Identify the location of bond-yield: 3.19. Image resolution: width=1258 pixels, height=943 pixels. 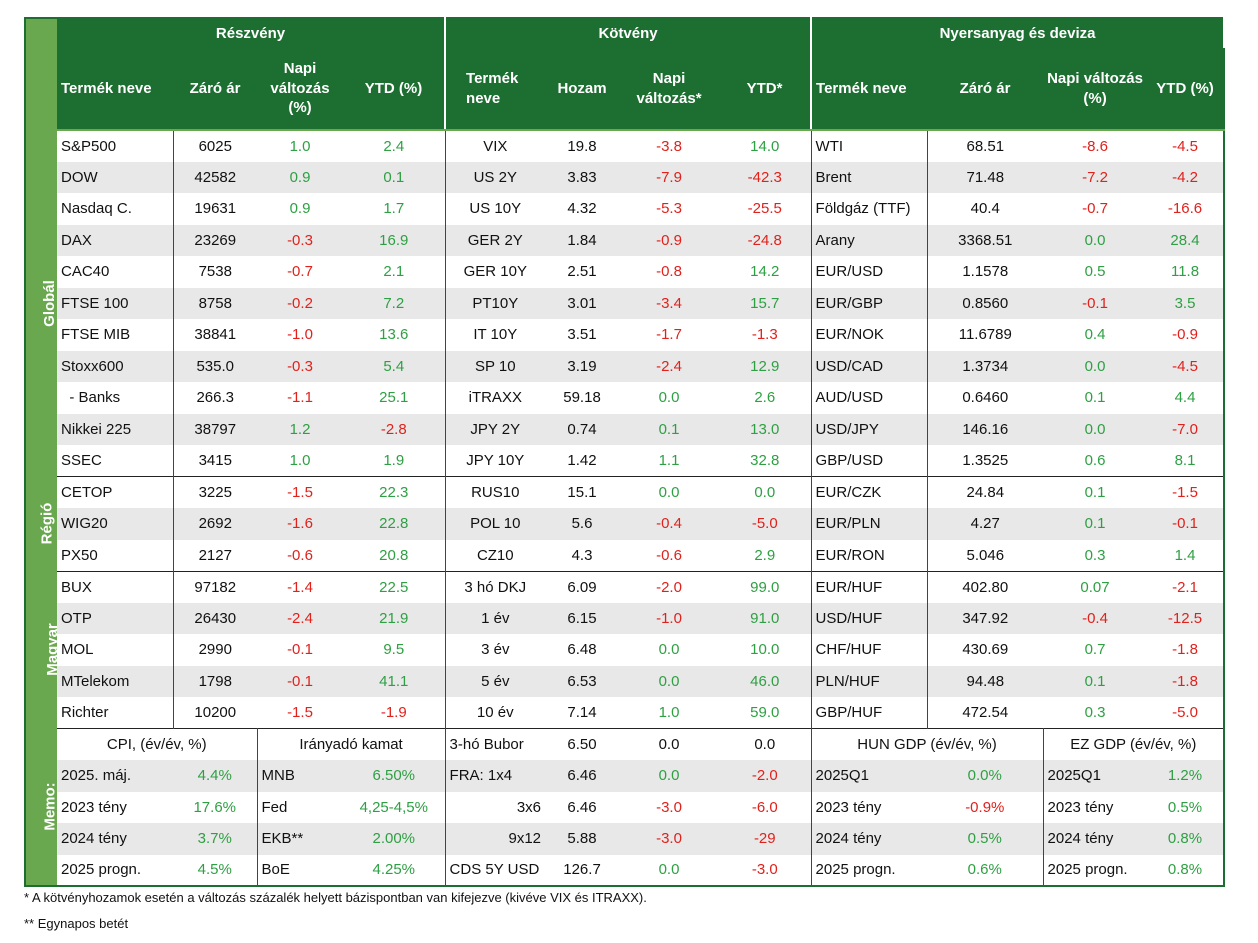
(582, 366).